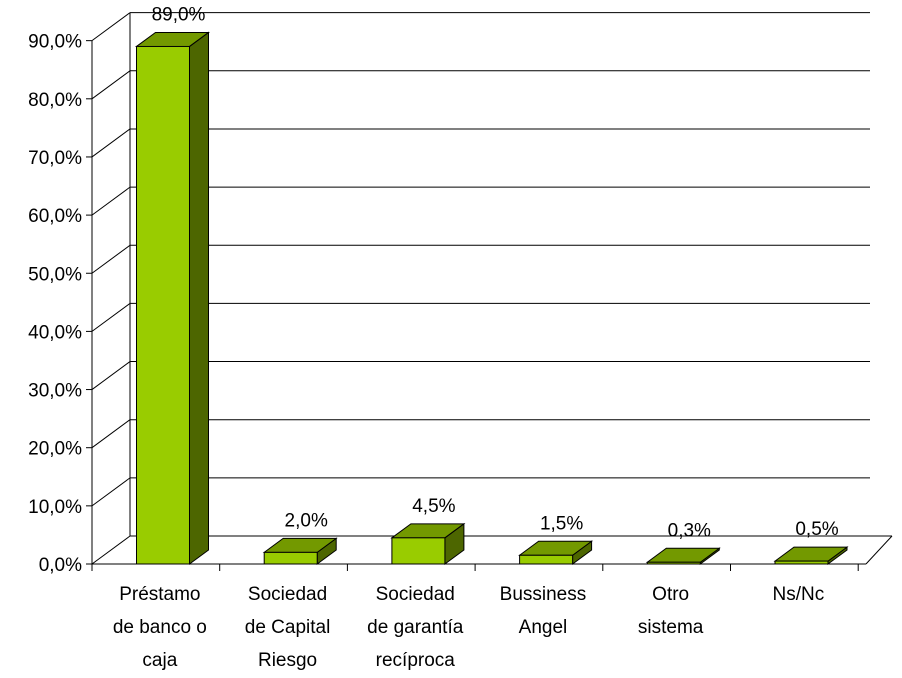 Image resolution: width=902 pixels, height=678 pixels. I want to click on bar-side, so click(199, 298).